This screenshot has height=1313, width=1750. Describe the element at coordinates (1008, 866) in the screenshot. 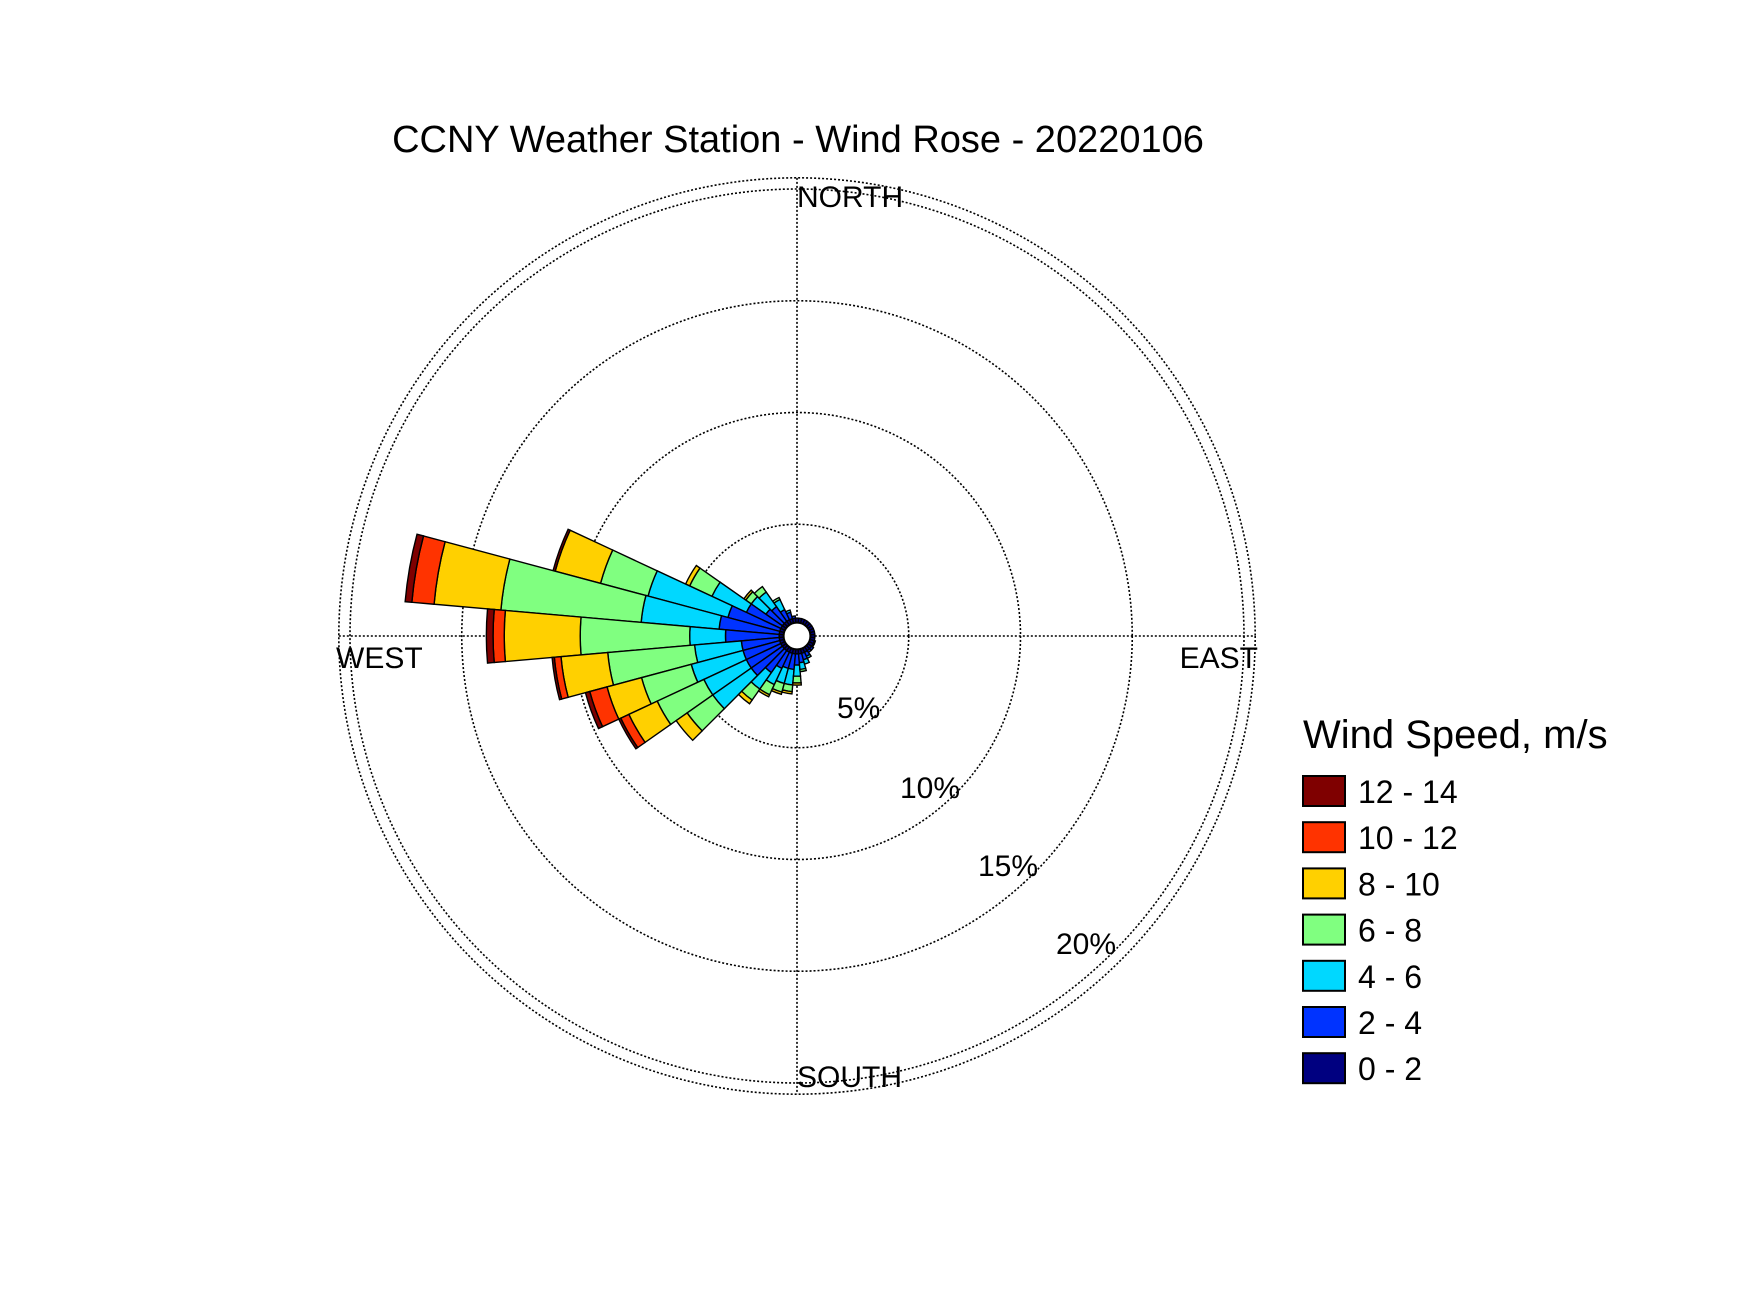

I see `ring-label-15: 15%` at that location.